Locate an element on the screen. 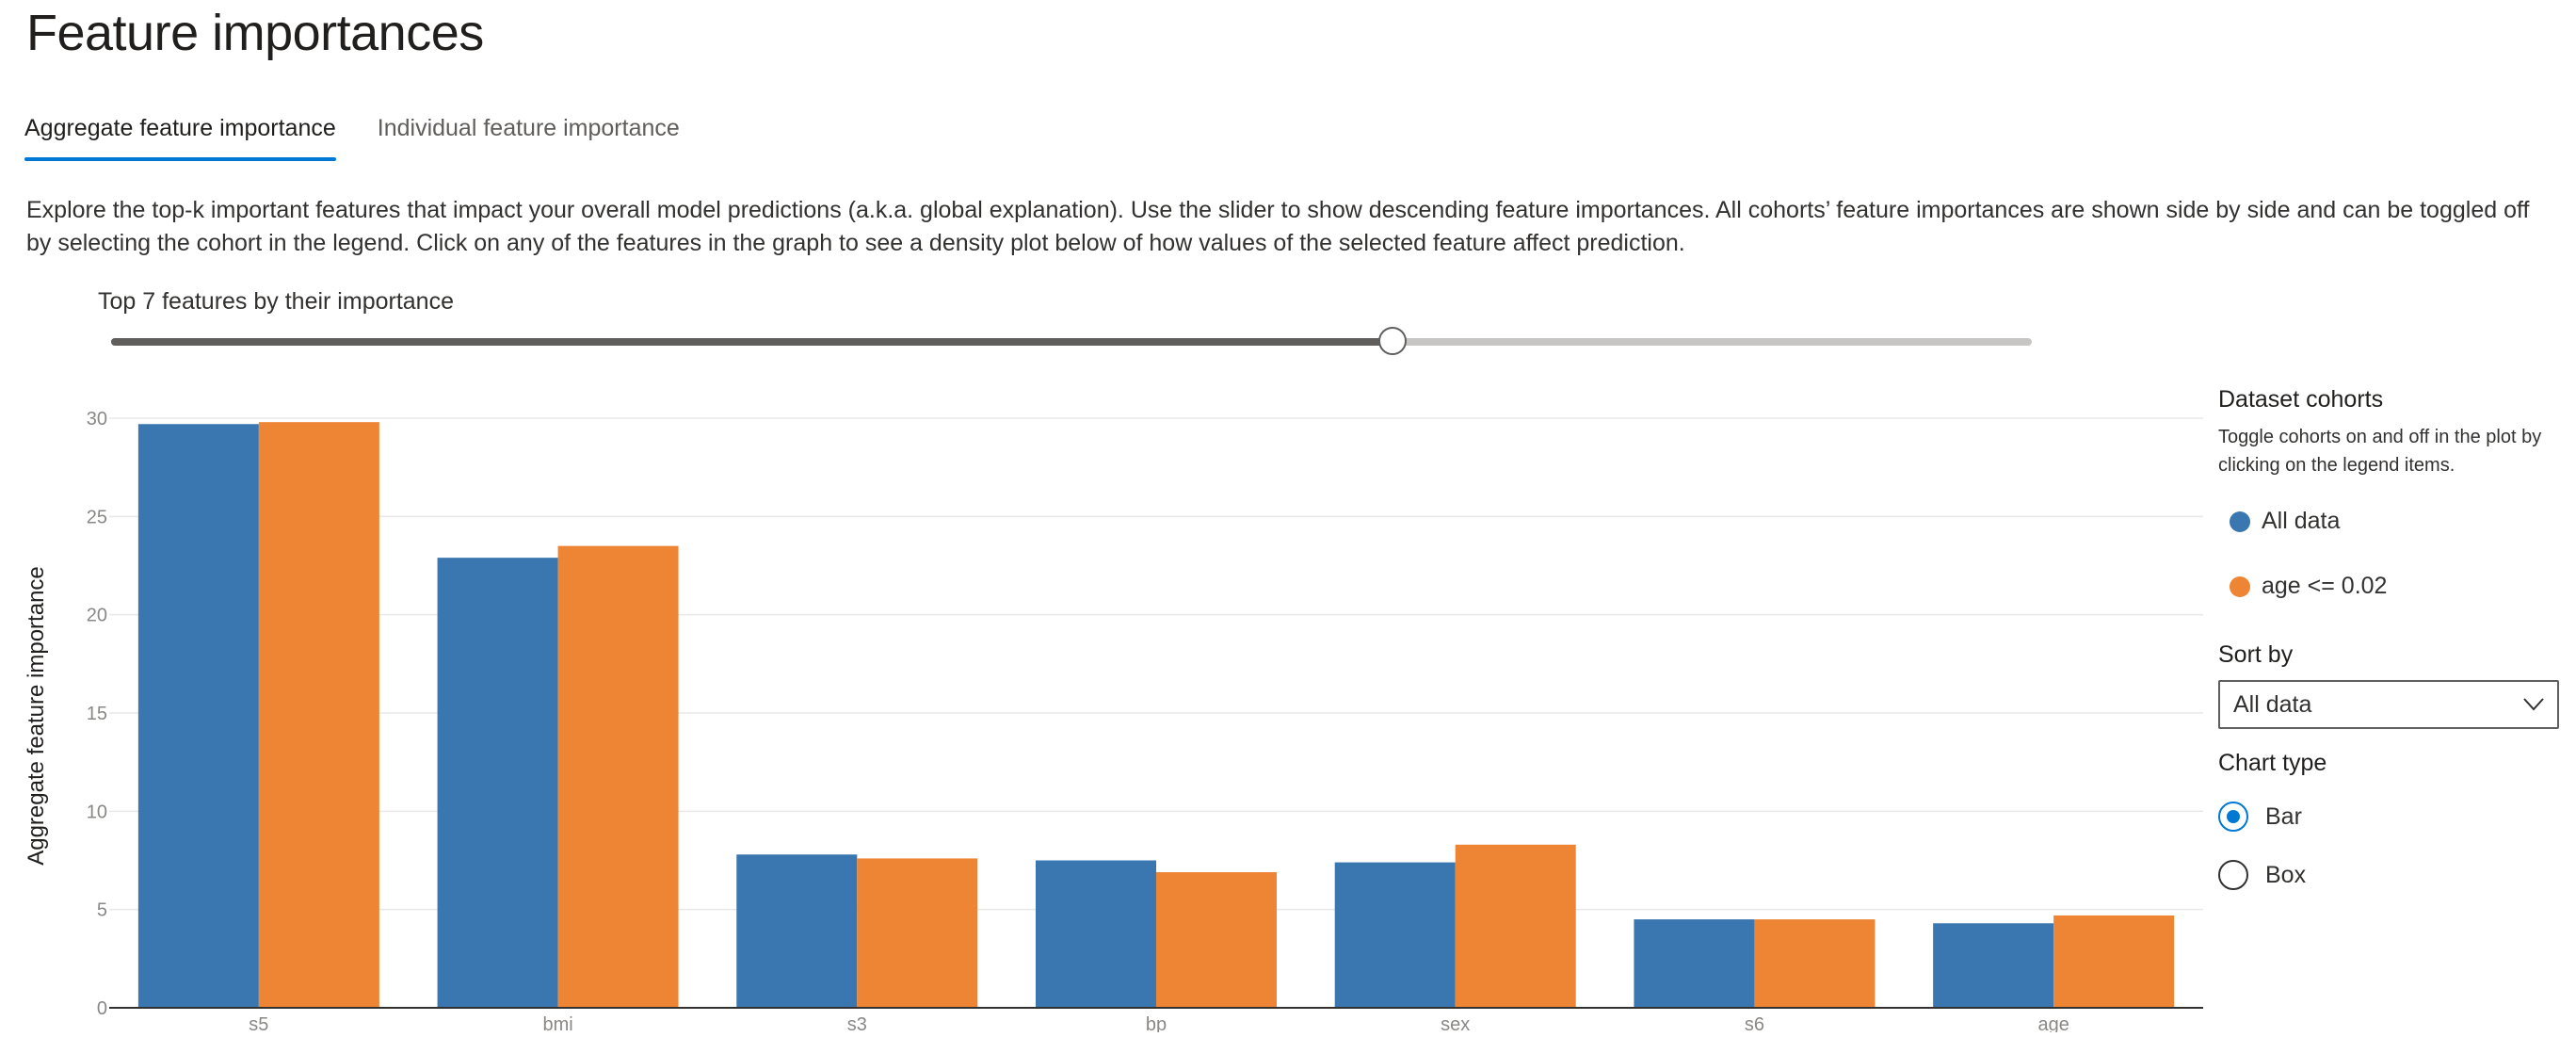 The height and width of the screenshot is (1037, 2576). top-k-slider is located at coordinates (1071, 341).